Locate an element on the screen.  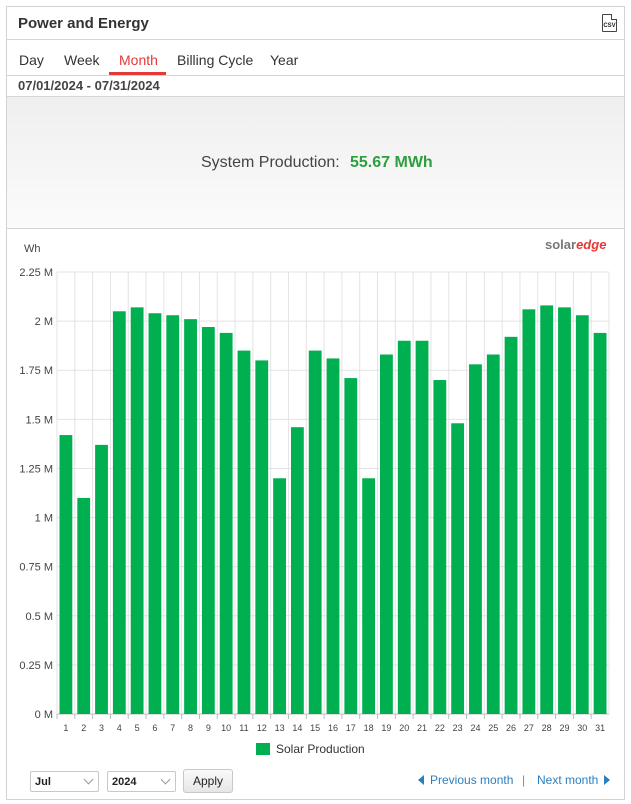
tab-month: Month is located at coordinates (138, 60).